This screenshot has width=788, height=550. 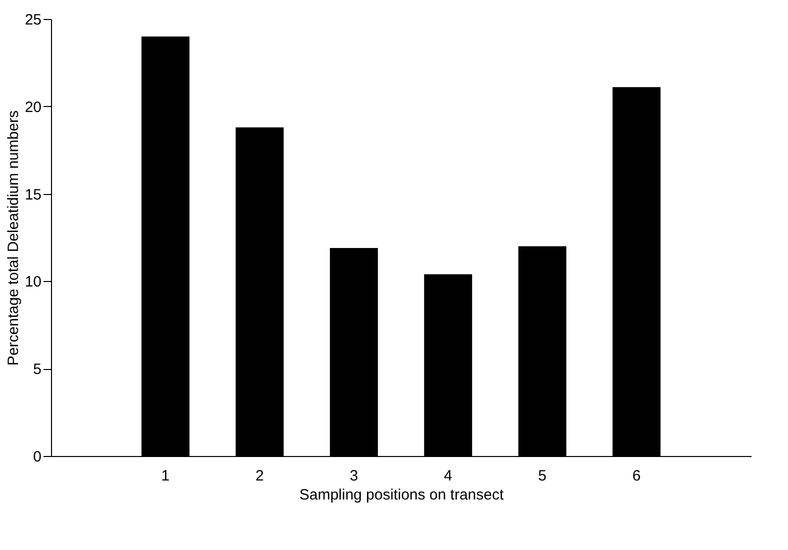 What do you see at coordinates (260, 476) in the screenshot?
I see `x-tick-label: 2` at bounding box center [260, 476].